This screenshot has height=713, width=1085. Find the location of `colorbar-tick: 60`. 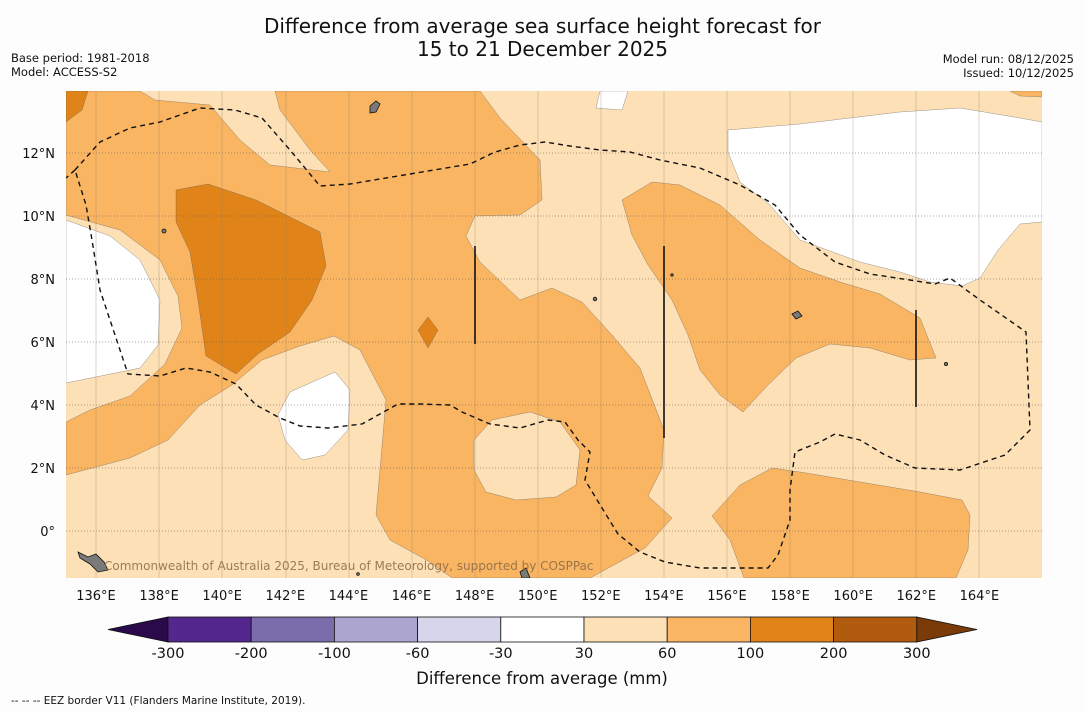

colorbar-tick: 60 is located at coordinates (667, 654).